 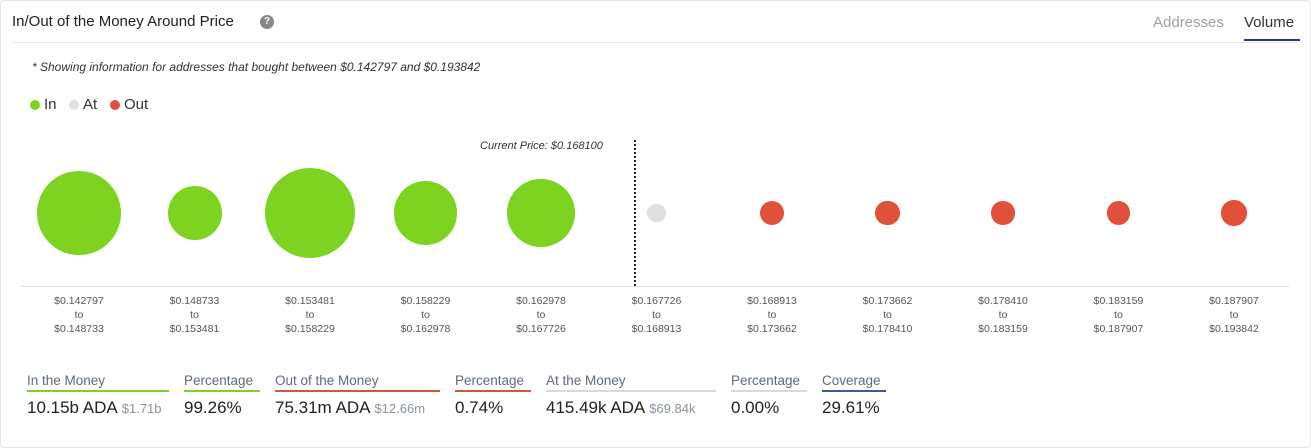 I want to click on range-to: $0.193842, so click(x=1234, y=329).